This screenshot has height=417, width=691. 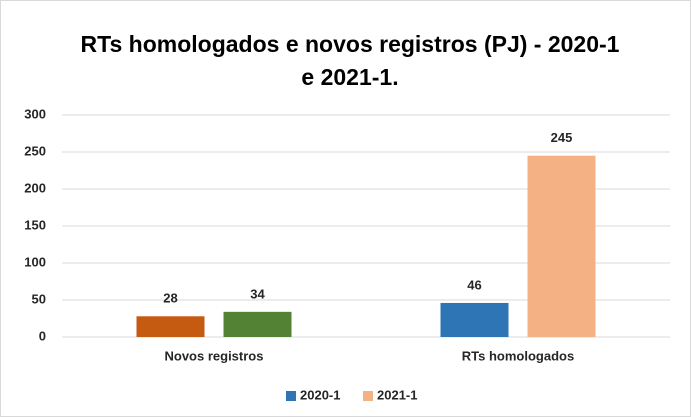 What do you see at coordinates (35, 150) in the screenshot?
I see `y-tick-label: 250` at bounding box center [35, 150].